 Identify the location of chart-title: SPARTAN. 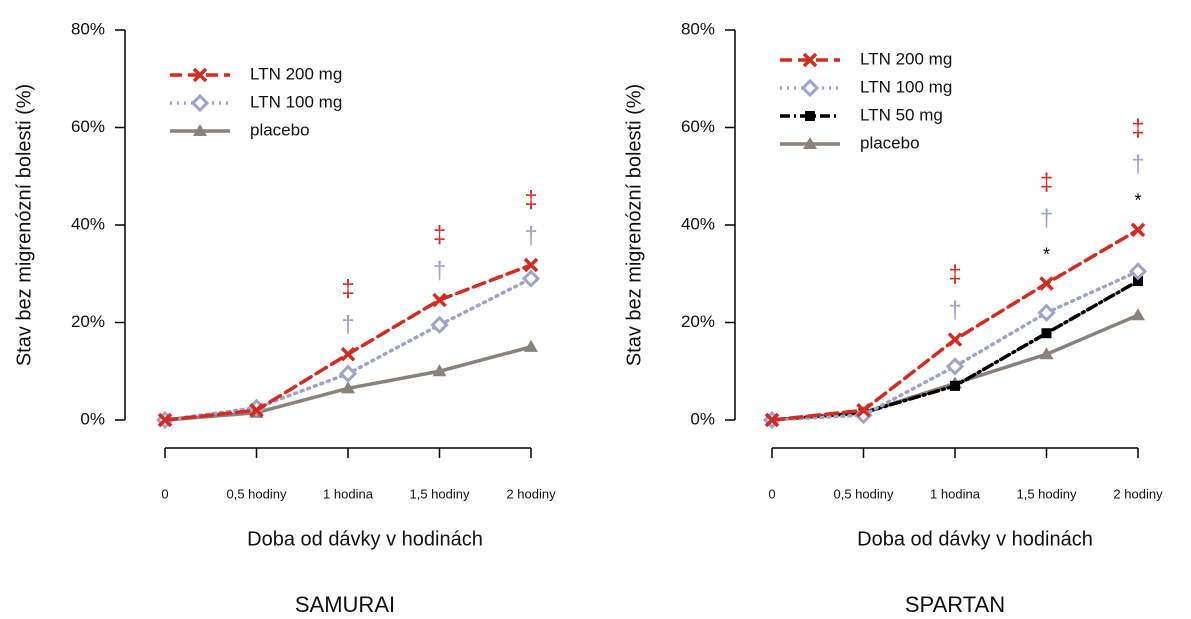
(955, 604).